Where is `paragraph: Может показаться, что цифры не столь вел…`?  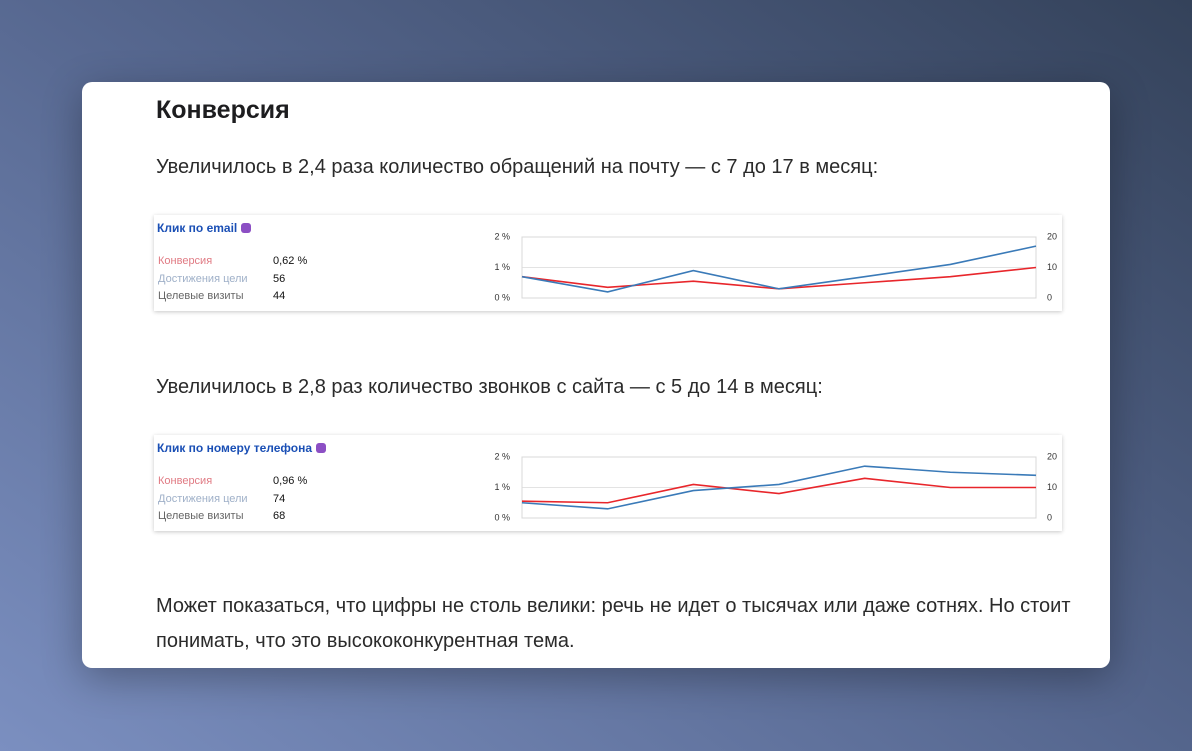
paragraph: Может показаться, что цифры не столь вел… is located at coordinates (613, 623).